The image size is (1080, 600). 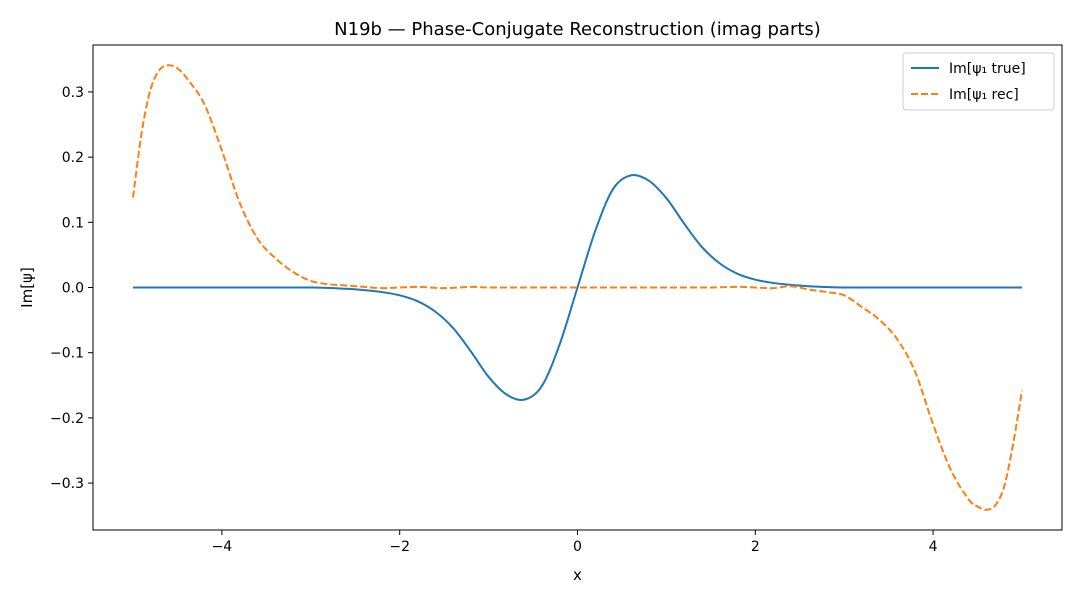 I want to click on x-tick-label: −2, so click(x=399, y=547).